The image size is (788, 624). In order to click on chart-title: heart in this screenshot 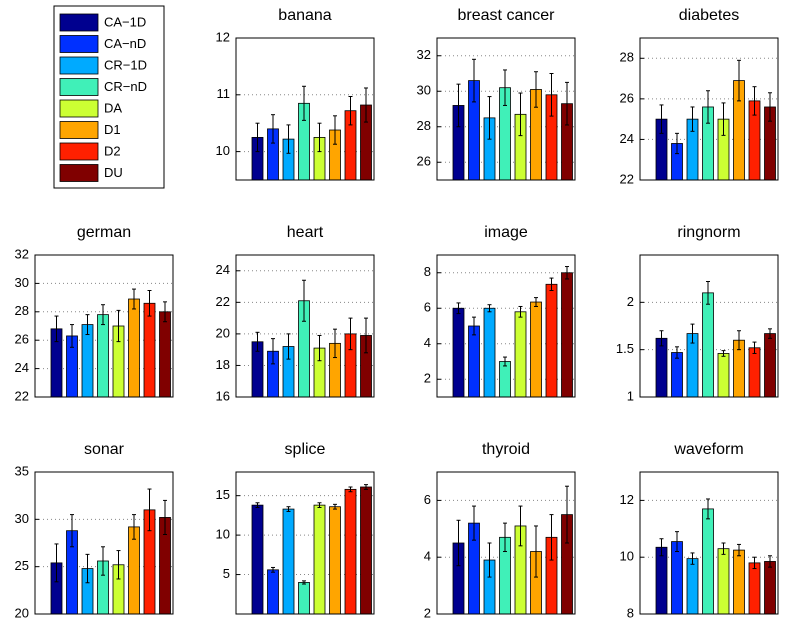, I will do `click(305, 232)`.